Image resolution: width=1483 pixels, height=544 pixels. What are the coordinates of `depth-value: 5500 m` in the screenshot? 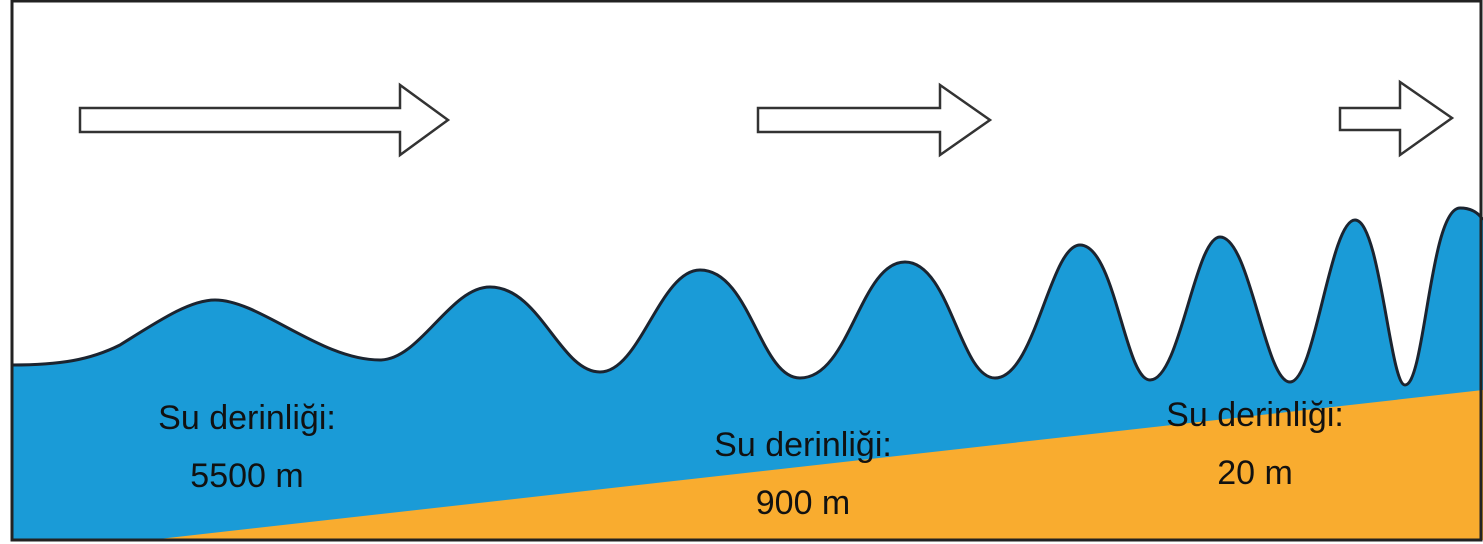 It's located at (246, 476).